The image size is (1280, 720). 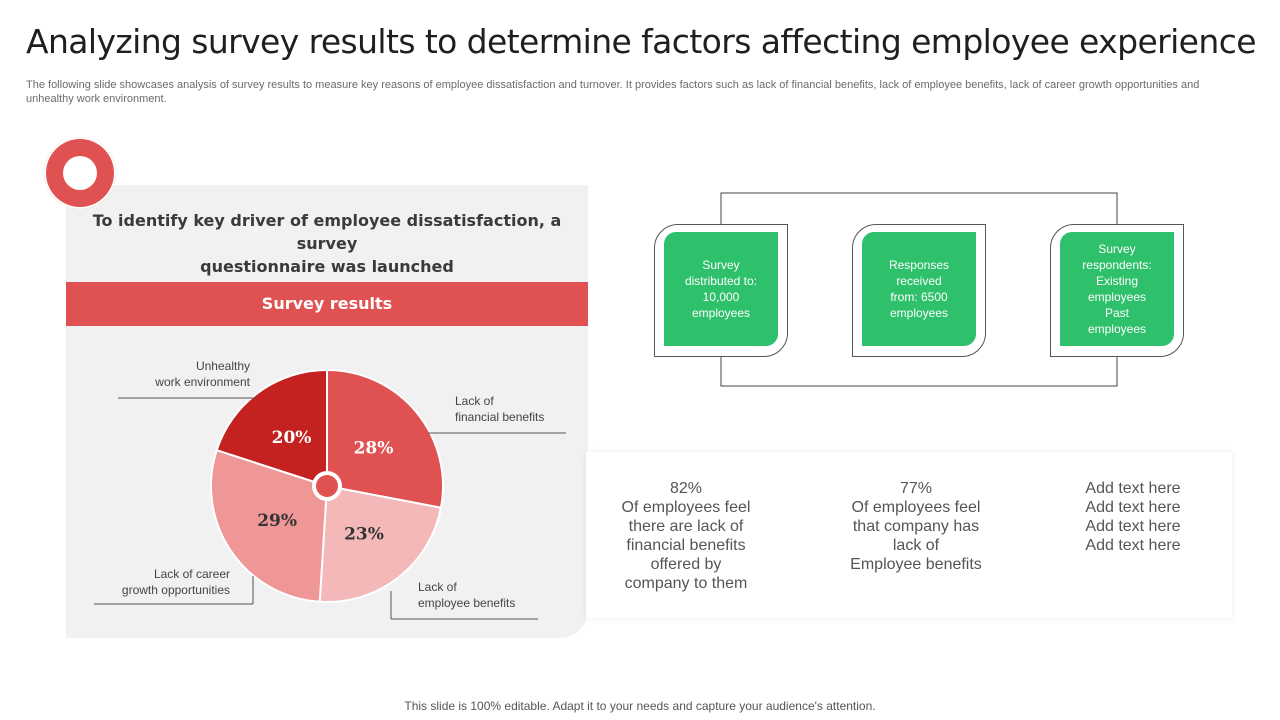 I want to click on pie-category-label: Unhealthy work environment, so click(x=184, y=374).